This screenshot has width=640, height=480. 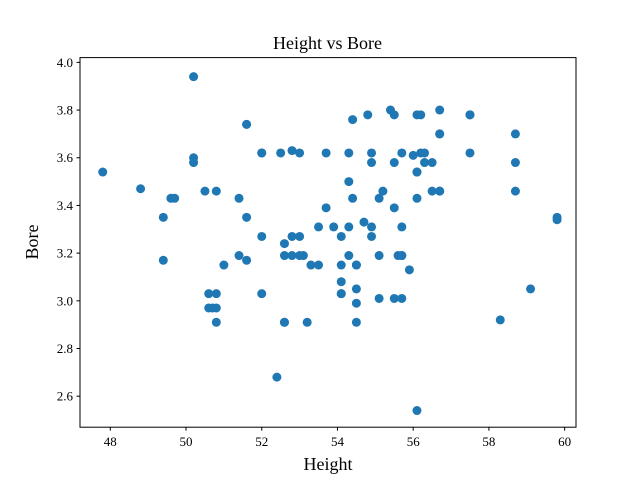 What do you see at coordinates (65, 396) in the screenshot?
I see `y-tick-label: 2.6` at bounding box center [65, 396].